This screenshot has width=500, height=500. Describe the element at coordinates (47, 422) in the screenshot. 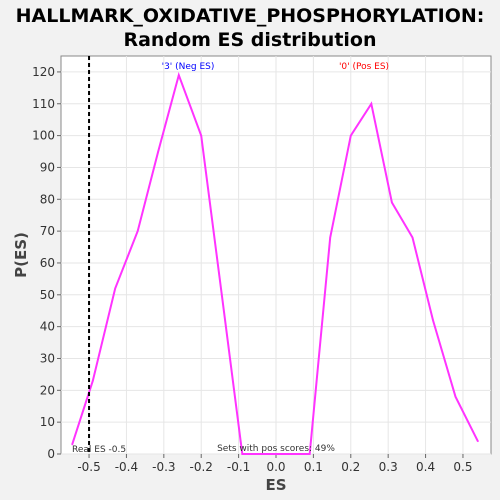

I see `y-tick-label: 10` at that location.